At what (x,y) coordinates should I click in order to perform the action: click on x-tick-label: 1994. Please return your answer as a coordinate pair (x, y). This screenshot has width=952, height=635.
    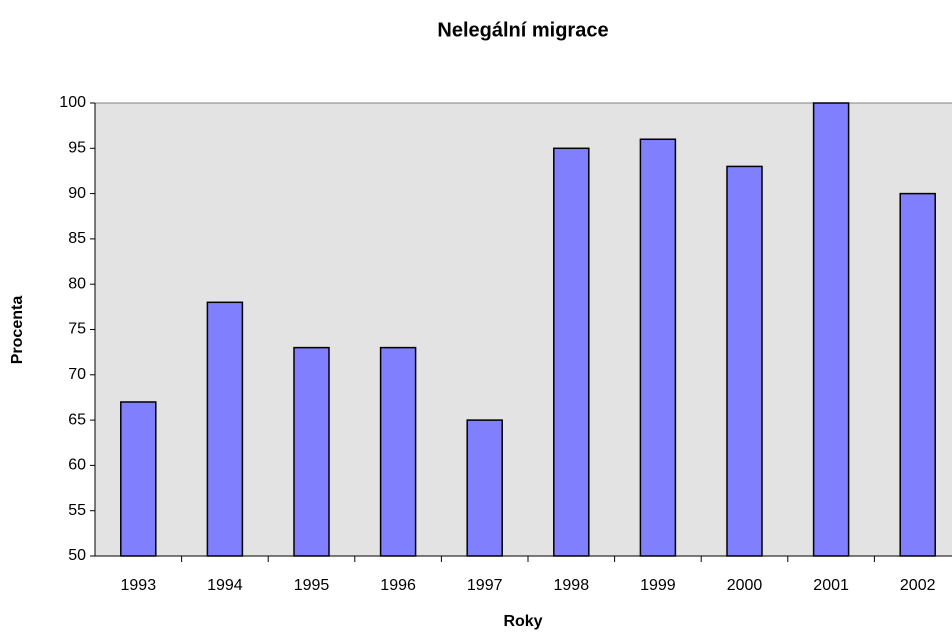
    Looking at the image, I should click on (225, 585).